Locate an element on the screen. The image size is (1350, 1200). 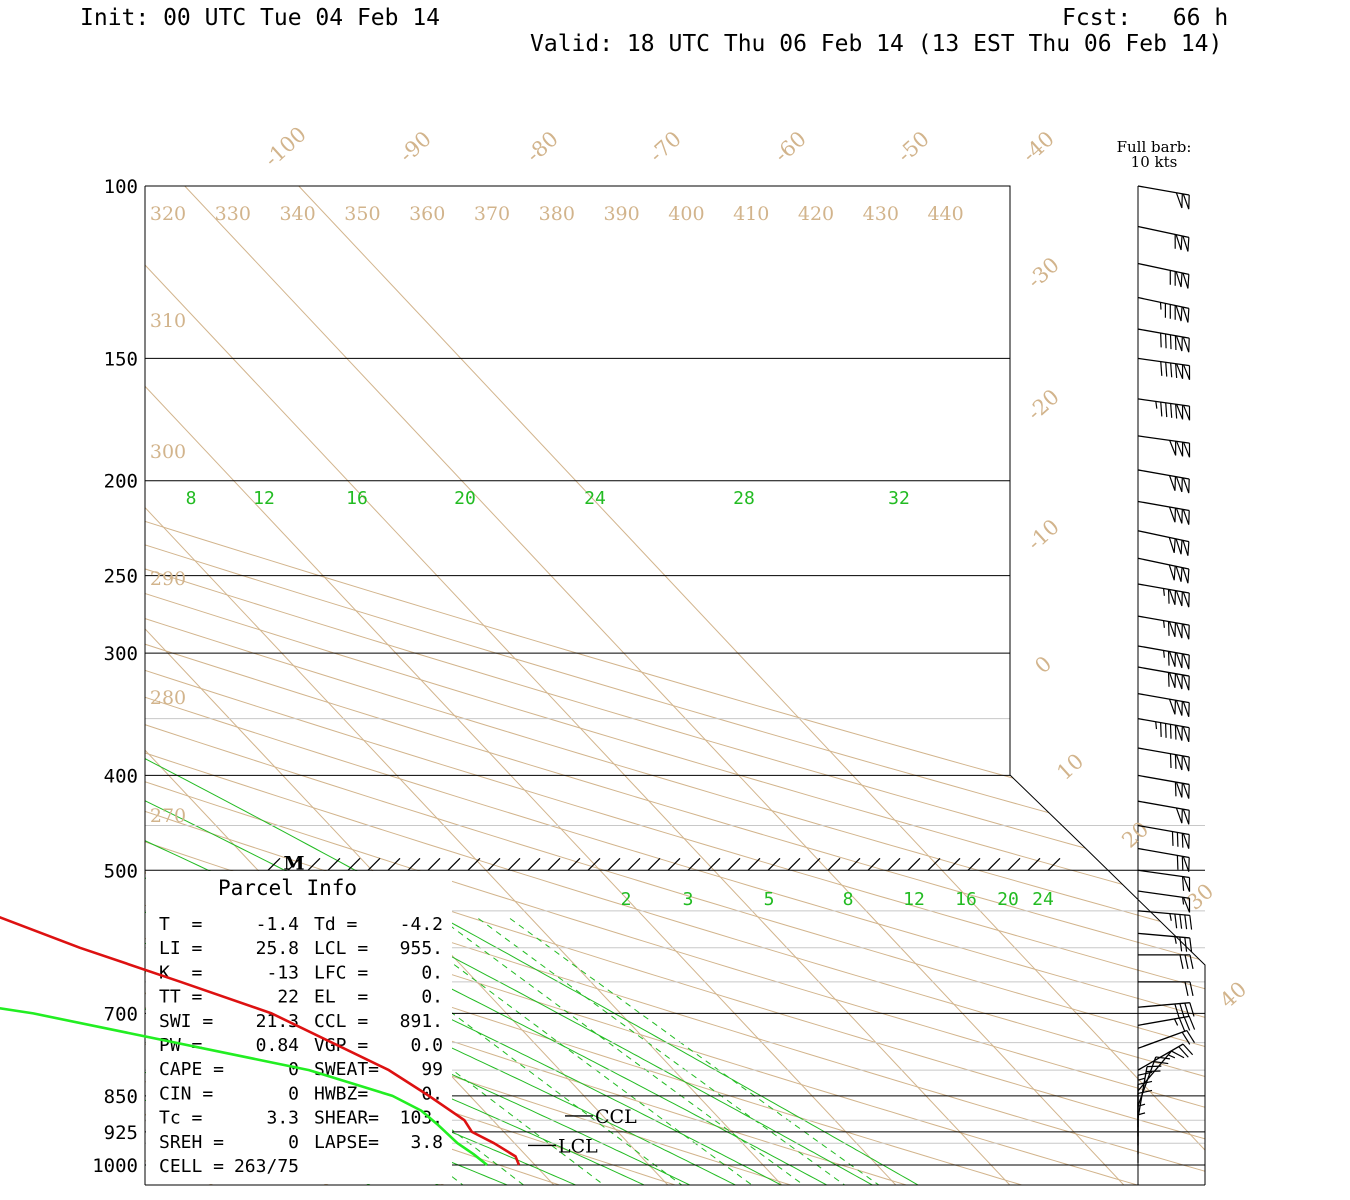
barb-legend-line2: 10 kts is located at coordinates (1154, 162).